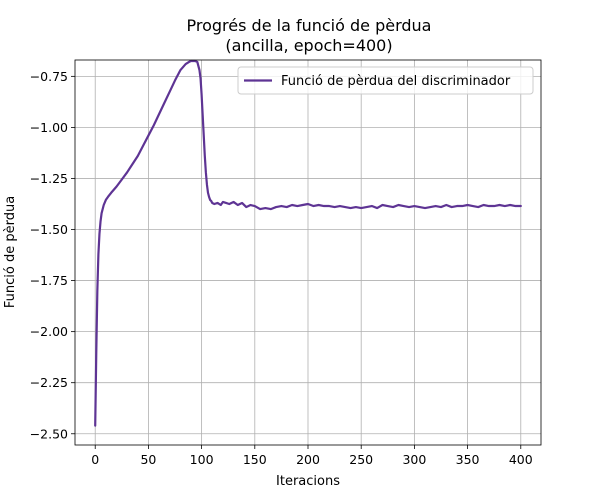  What do you see at coordinates (49, 229) in the screenshot?
I see `y-tick-label: −1.50` at bounding box center [49, 229].